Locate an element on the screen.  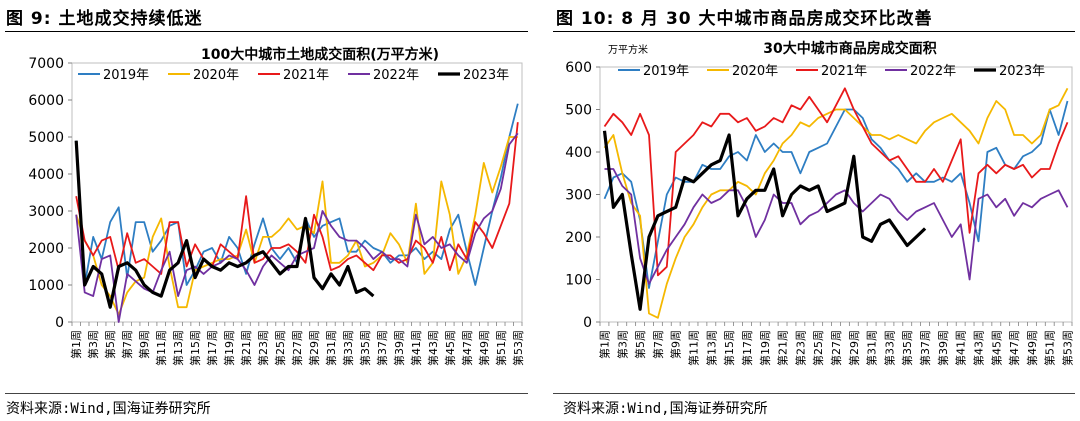
figure-title-right: 图 10: 8 月 30 大中城市商品房成交环比改善 is located at coordinates (744, 19).